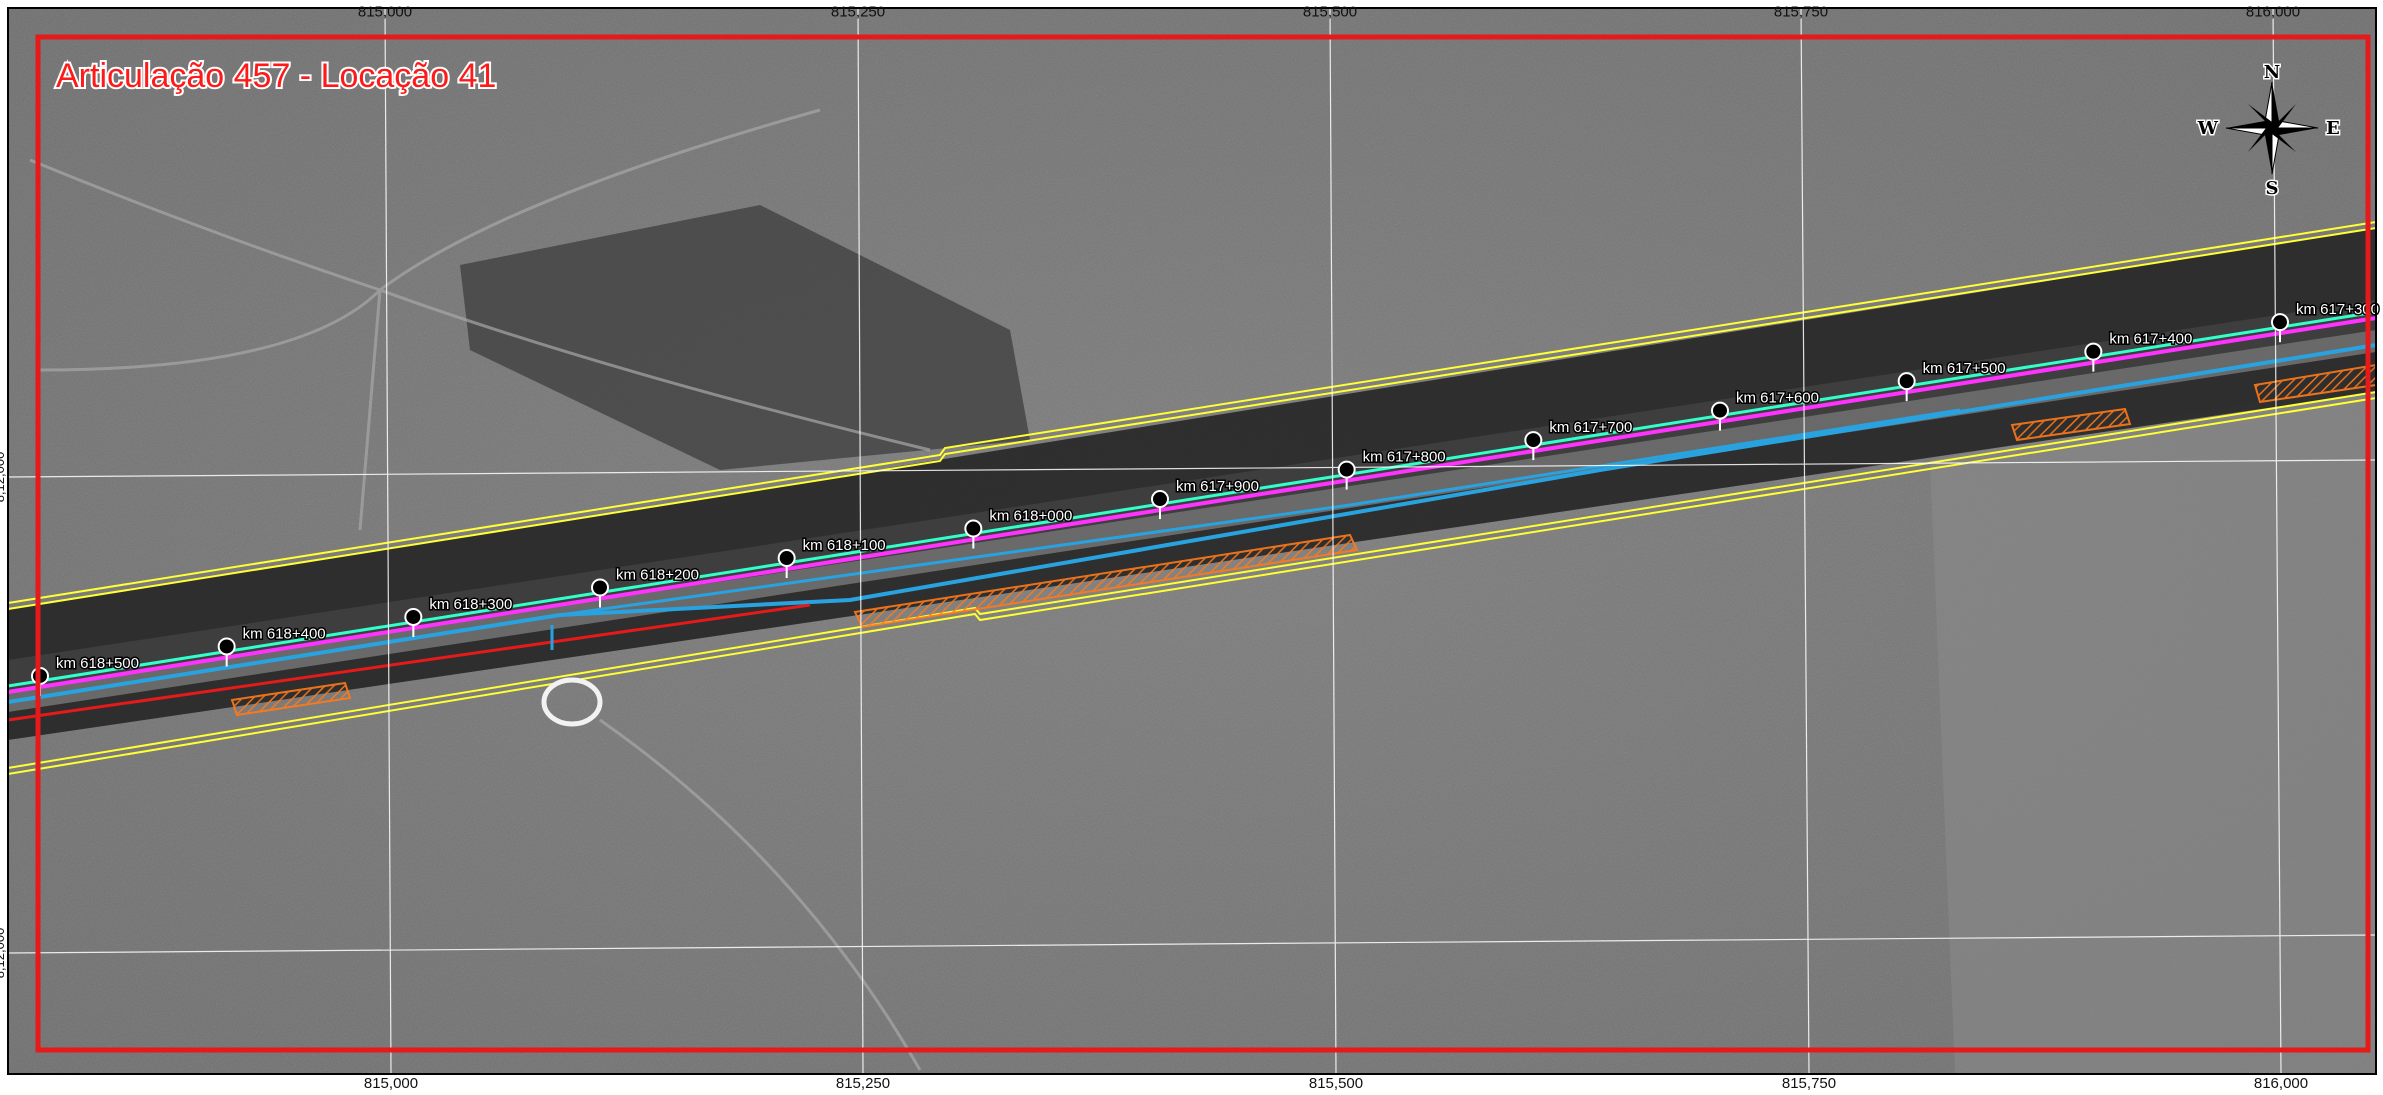  Describe the element at coordinates (391, 1082) in the screenshot. I see `grid-label-bottom: 815,000` at that location.